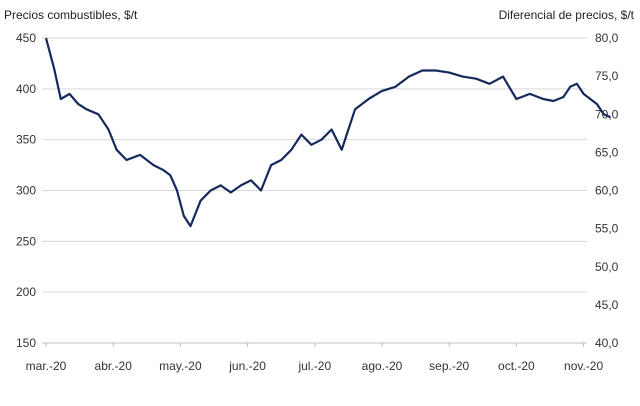 The width and height of the screenshot is (640, 406). I want to click on x-tick-label: ago.-20, so click(382, 366).